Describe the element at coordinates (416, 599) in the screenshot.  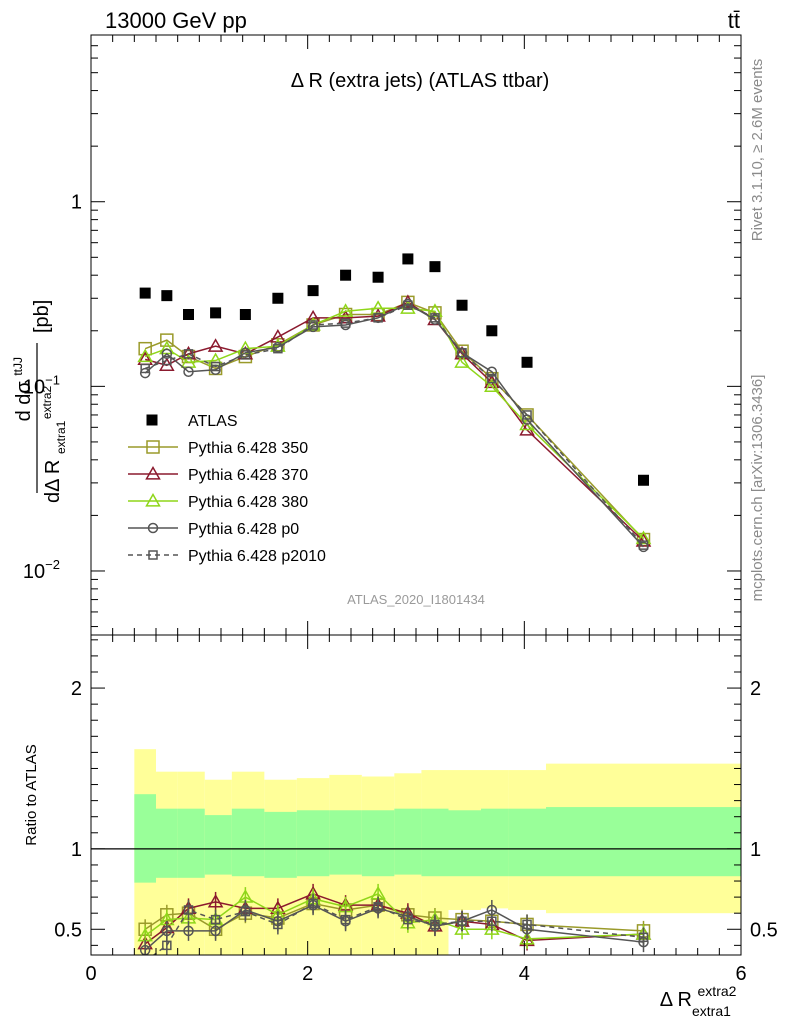
I see `analysis-label: ATLAS_2020_I1801434` at that location.